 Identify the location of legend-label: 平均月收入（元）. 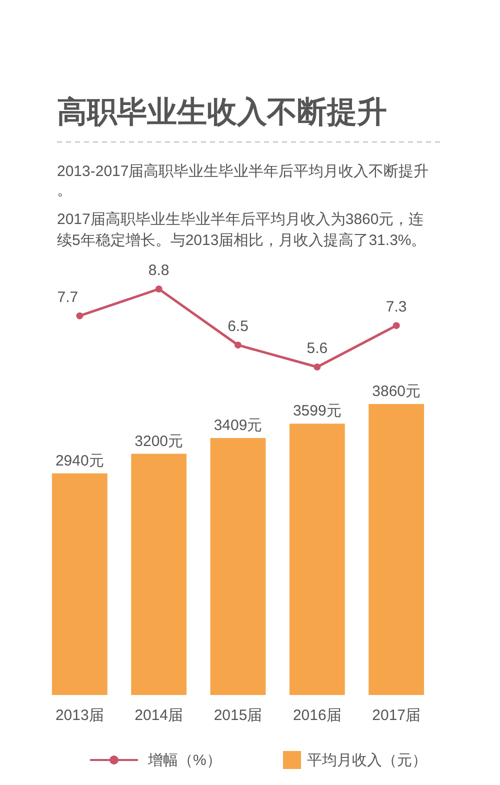
(367, 760).